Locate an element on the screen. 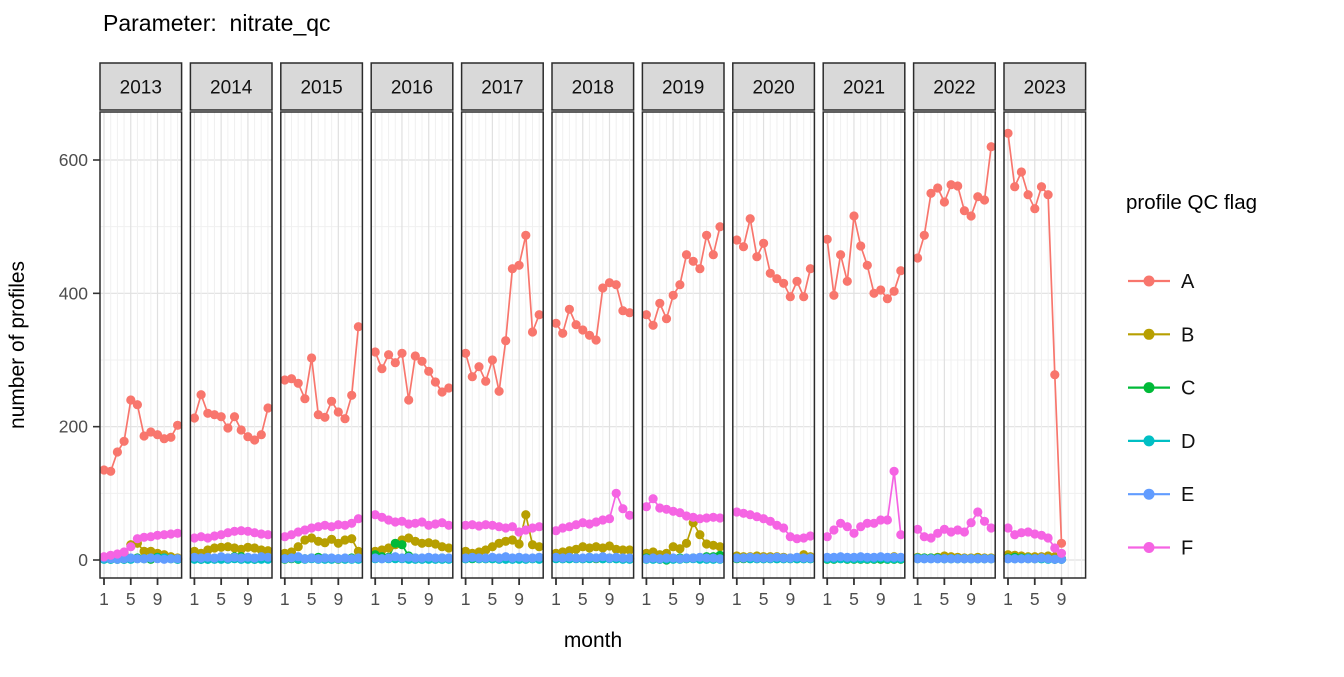 The width and height of the screenshot is (1344, 677). facet-strip-label: 2019 is located at coordinates (683, 88).